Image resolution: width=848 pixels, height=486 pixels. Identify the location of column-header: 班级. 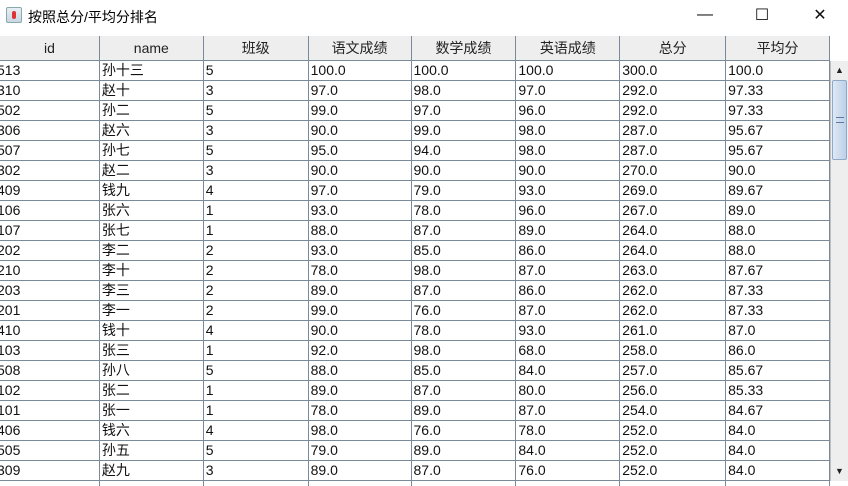
(256, 48).